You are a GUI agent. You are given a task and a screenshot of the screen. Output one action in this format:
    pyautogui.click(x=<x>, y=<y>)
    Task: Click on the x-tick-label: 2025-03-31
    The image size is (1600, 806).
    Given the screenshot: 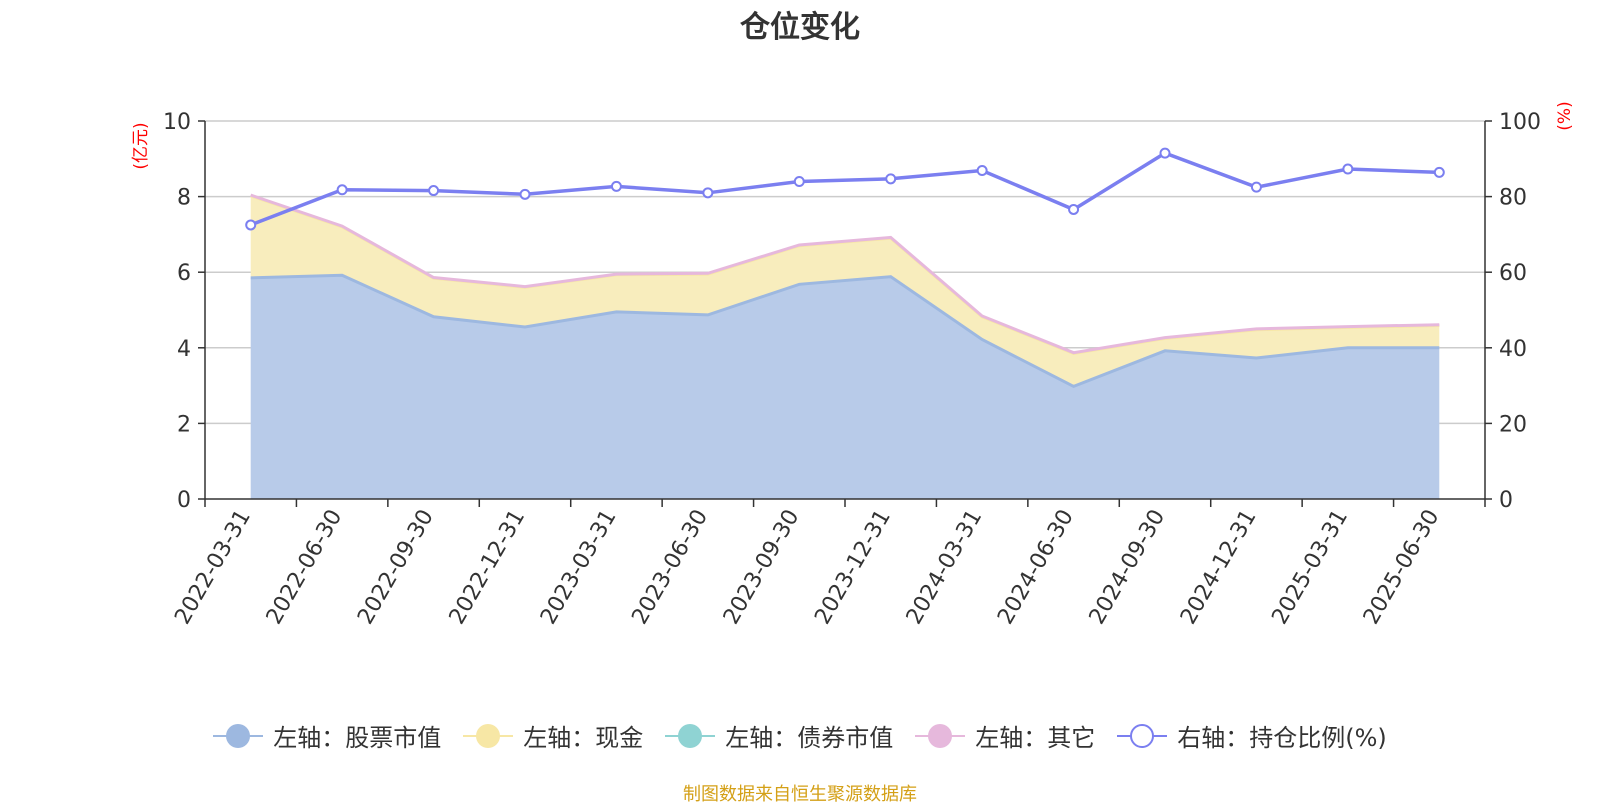 What is the action you would take?
    pyautogui.click(x=1310, y=567)
    